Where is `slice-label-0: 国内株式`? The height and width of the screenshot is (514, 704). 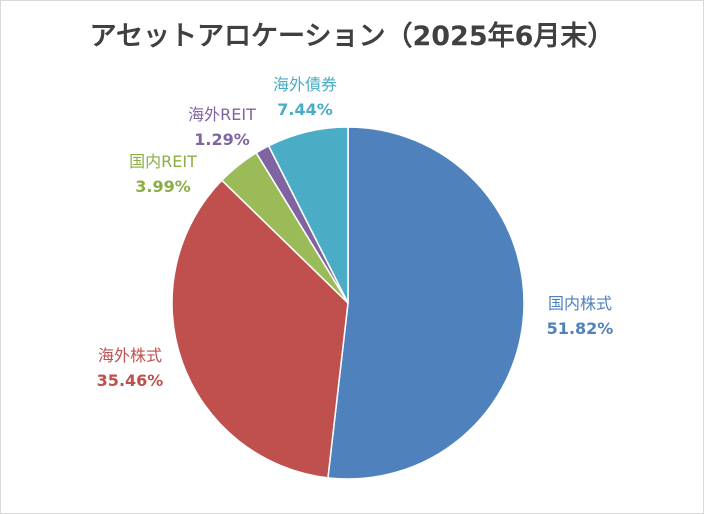
slice-label-0: 国内株式 is located at coordinates (580, 303).